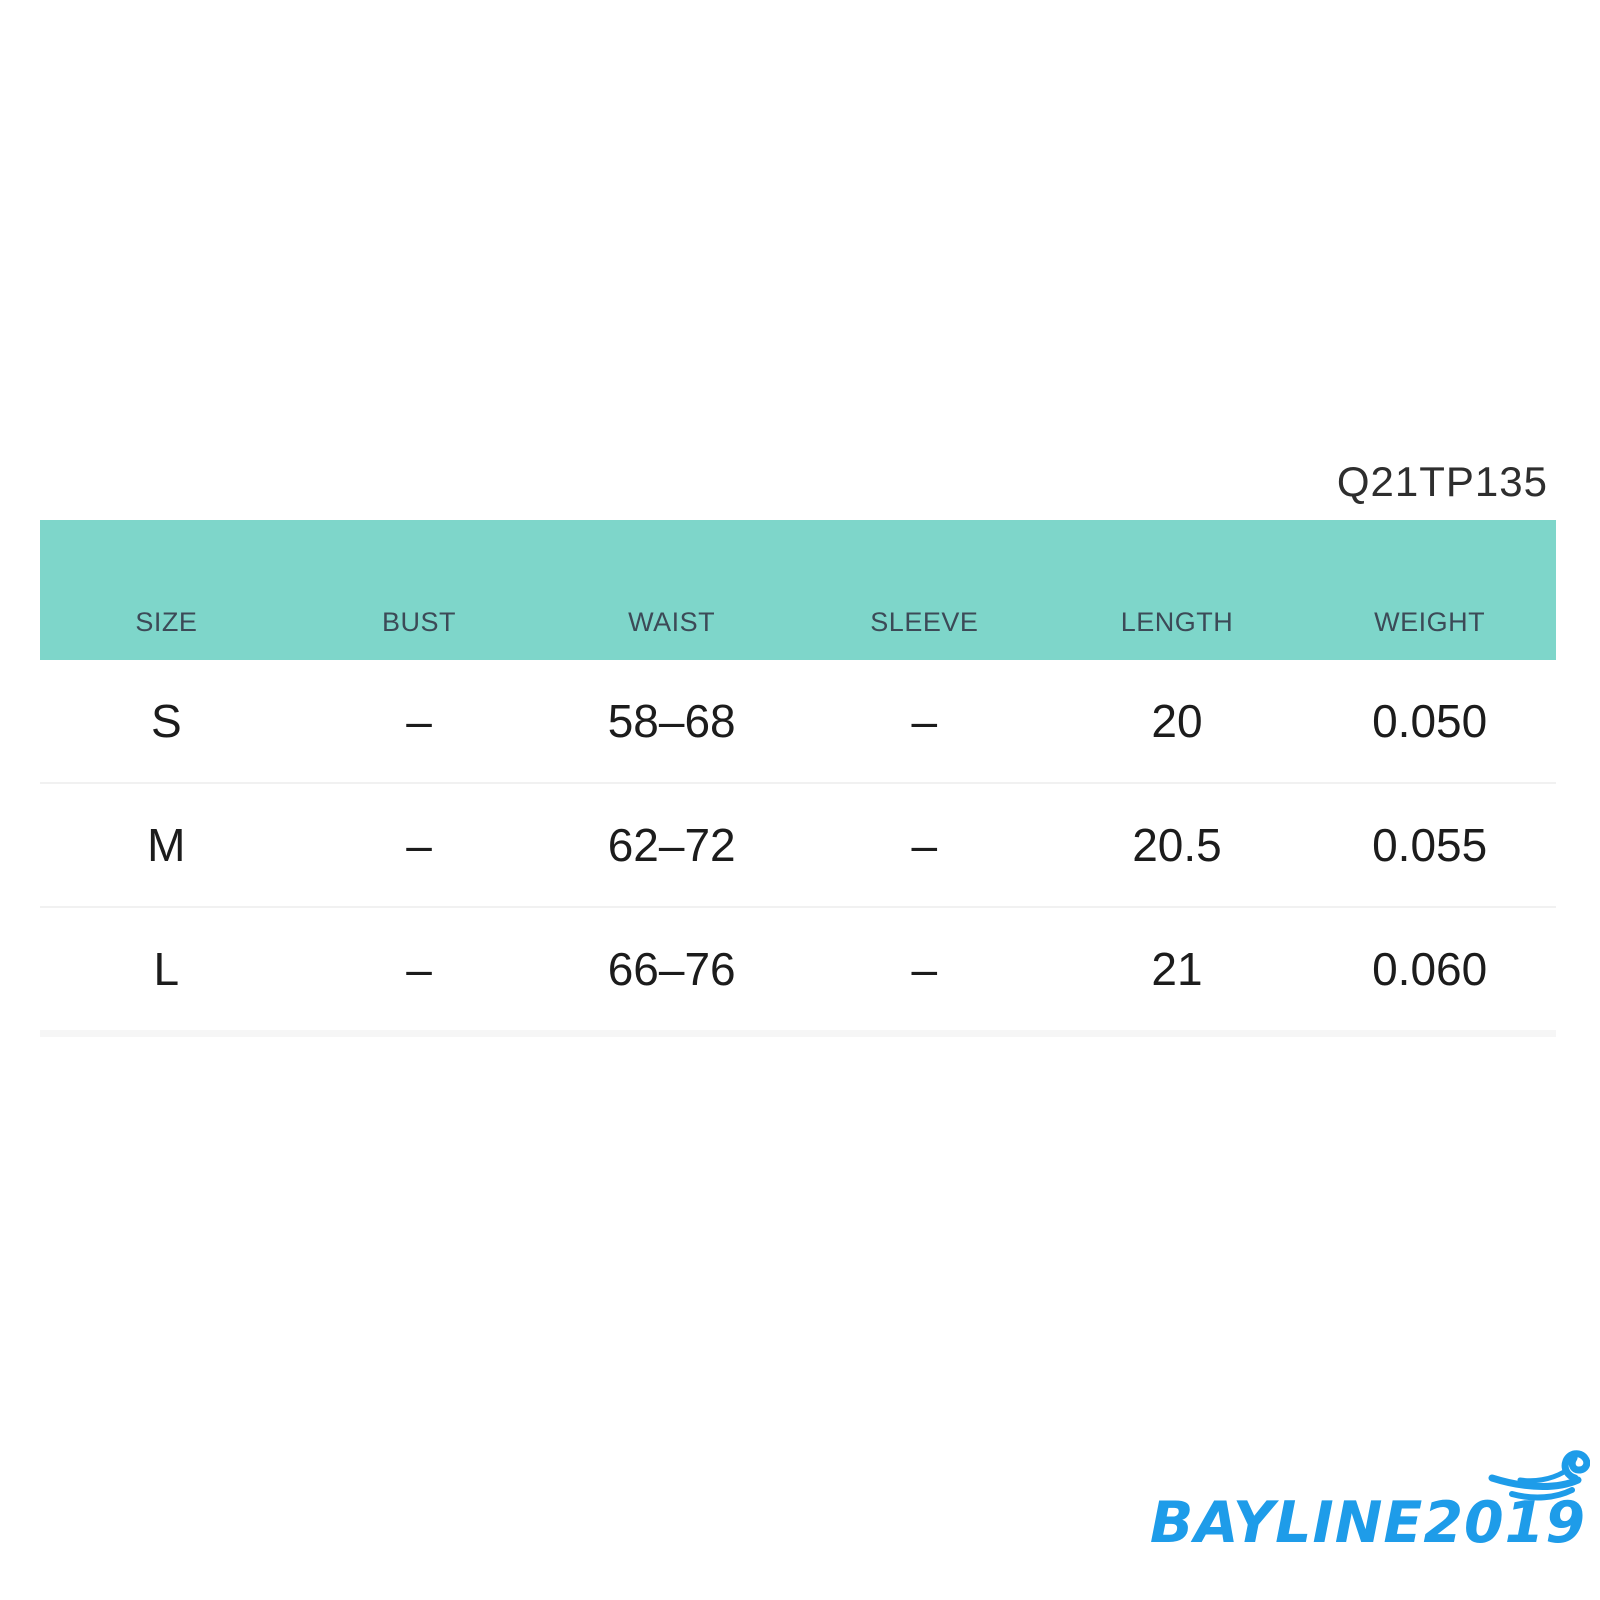 The height and width of the screenshot is (1600, 1600). I want to click on table-row-l: L – 66–76 – 21 0.060, so click(798, 968).